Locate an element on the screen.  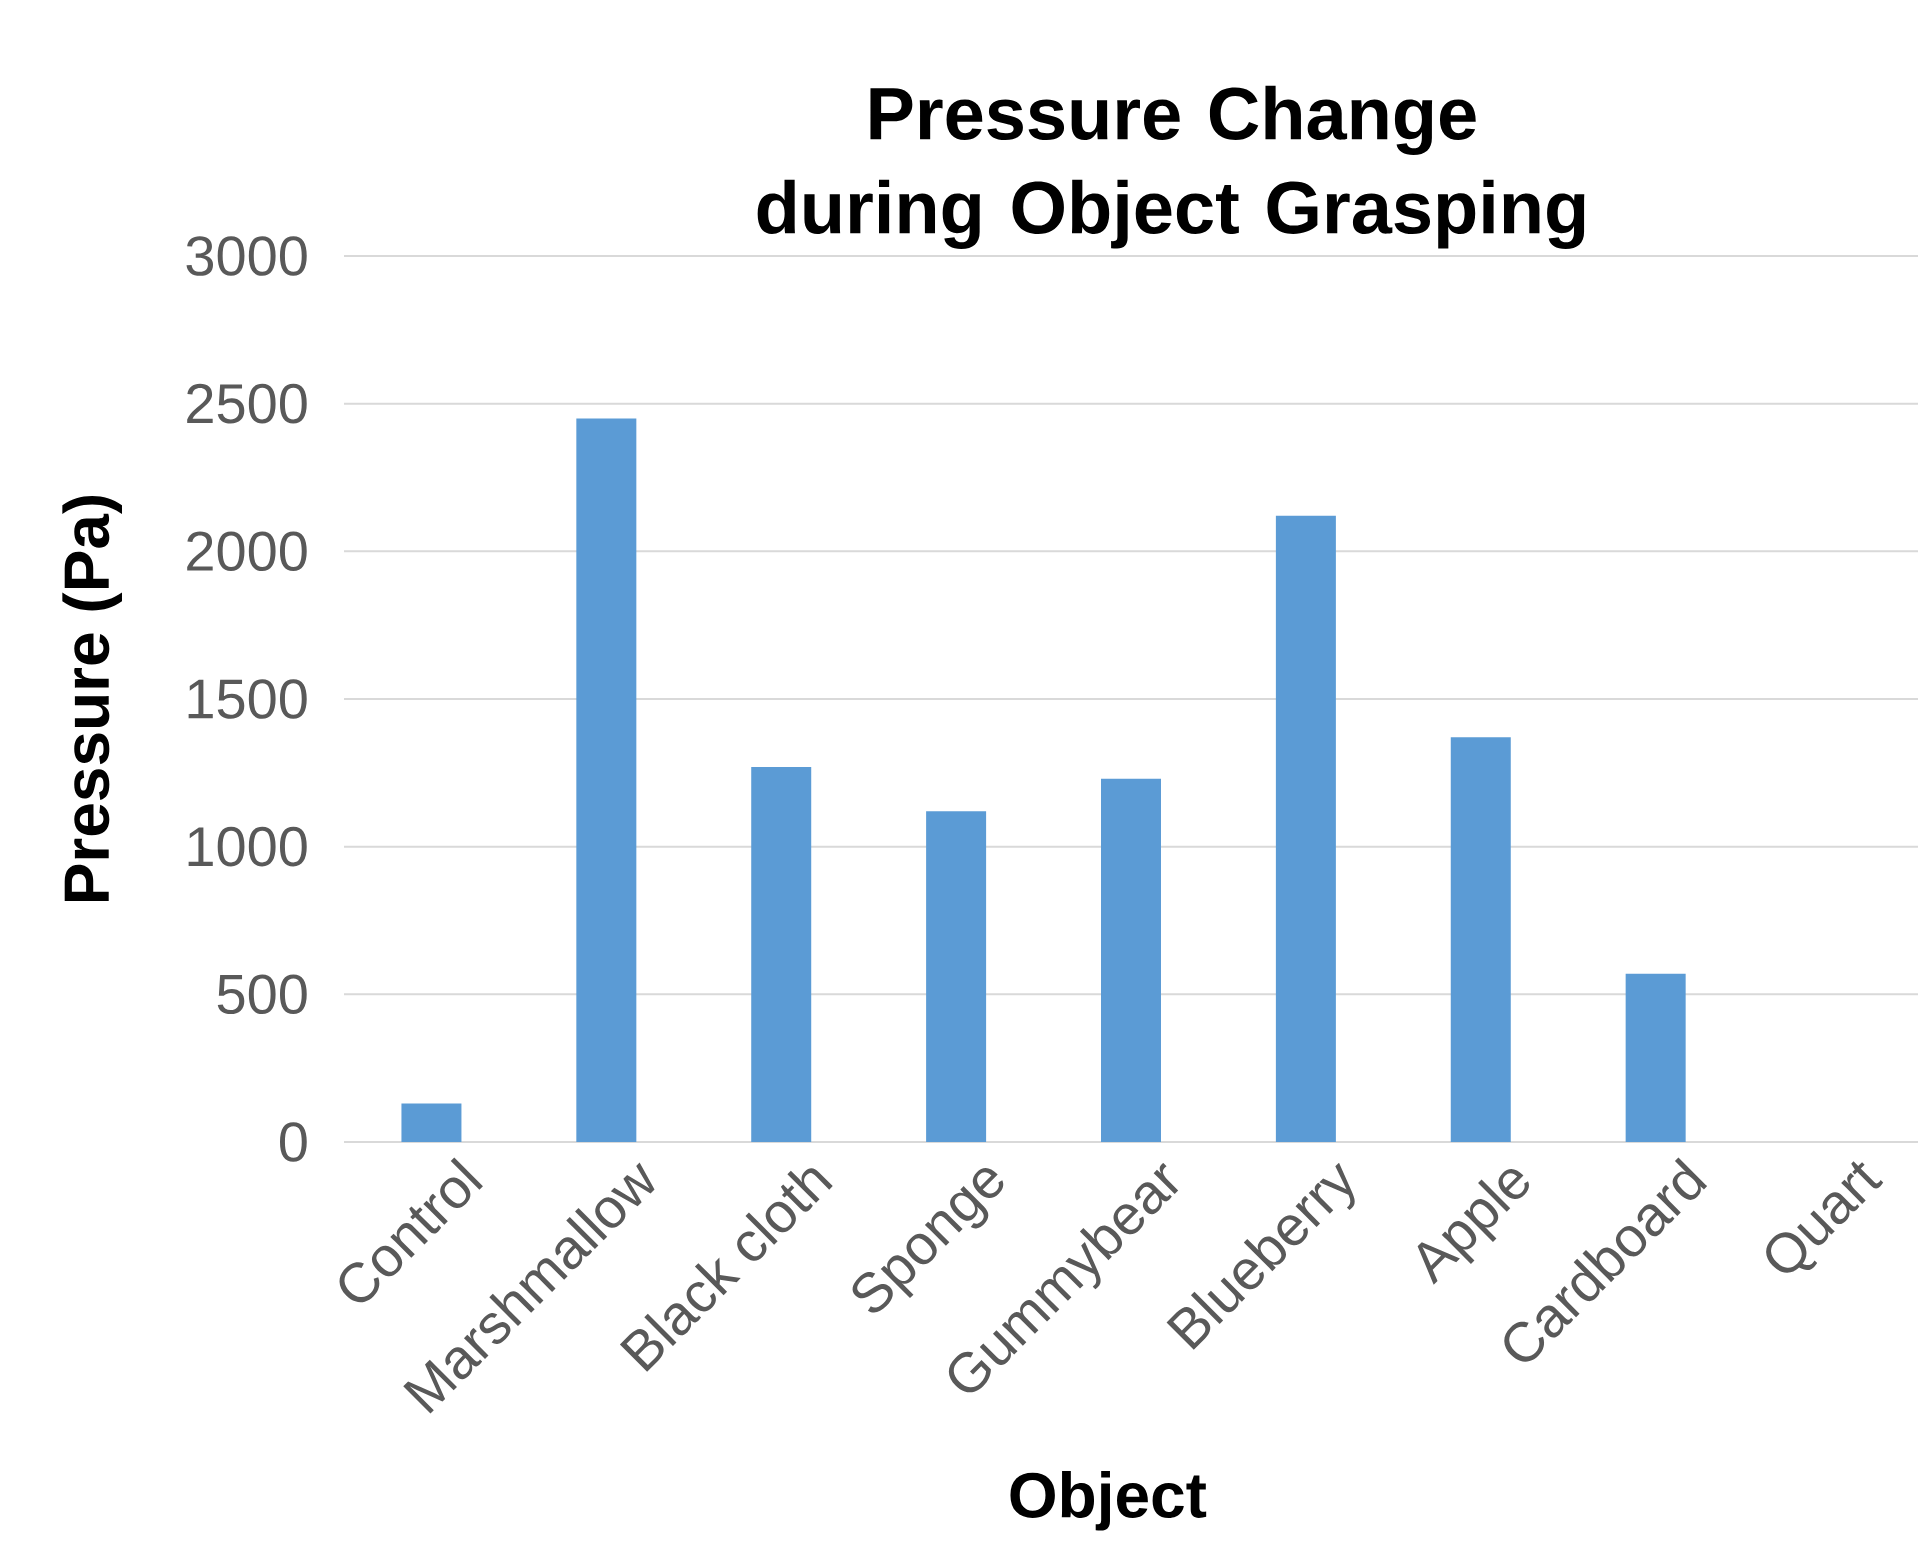
y-tick-label: 500 is located at coordinates (262, 994).